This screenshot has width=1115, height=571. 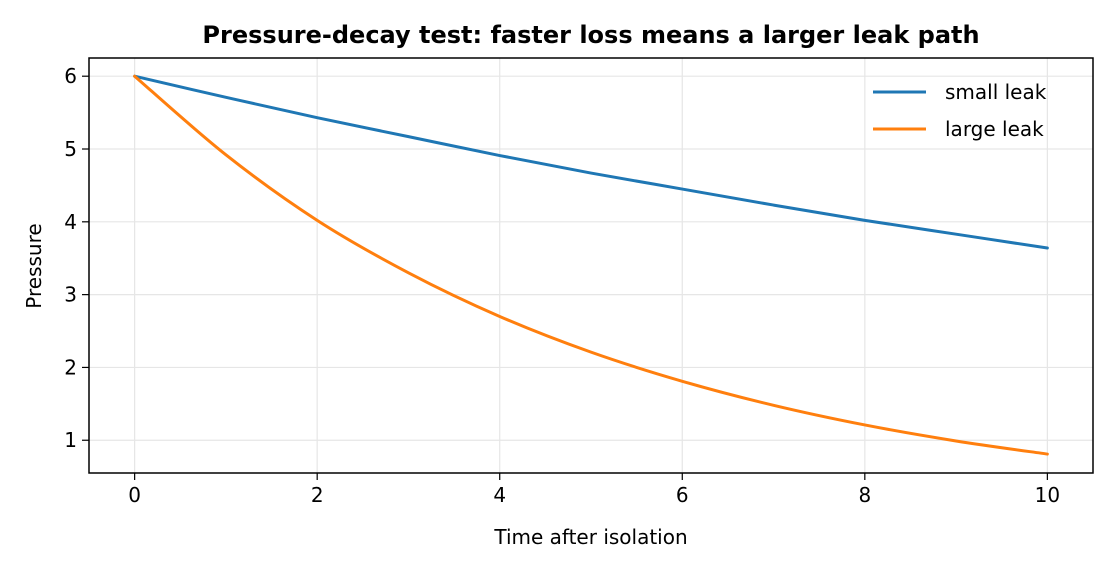 What do you see at coordinates (499, 495) in the screenshot?
I see `x-tick-label: 4` at bounding box center [499, 495].